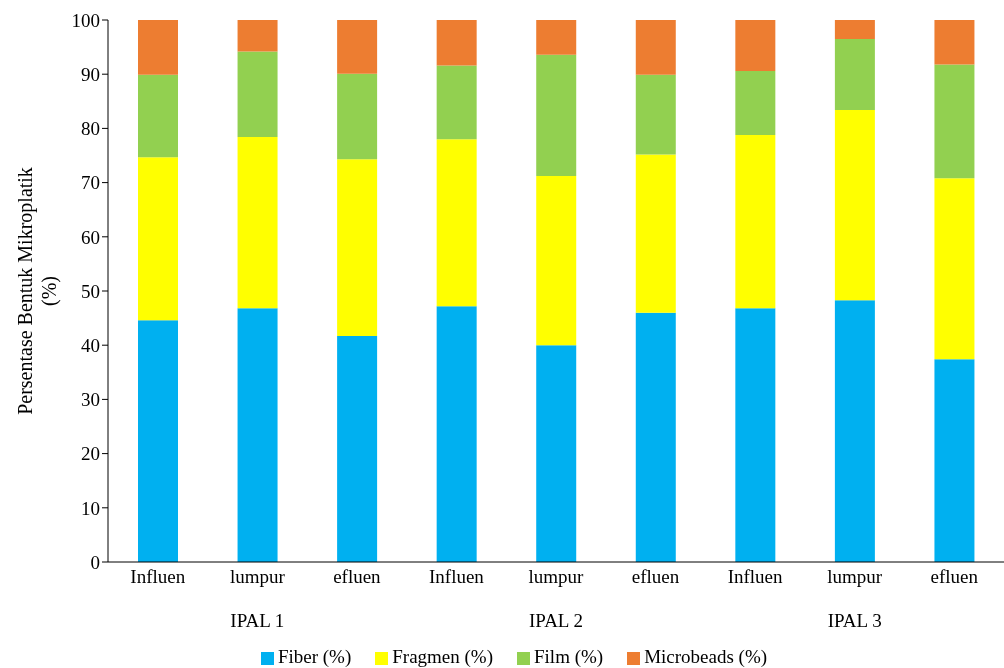  Describe the element at coordinates (90, 74) in the screenshot. I see `y-tick-label: 90` at that location.